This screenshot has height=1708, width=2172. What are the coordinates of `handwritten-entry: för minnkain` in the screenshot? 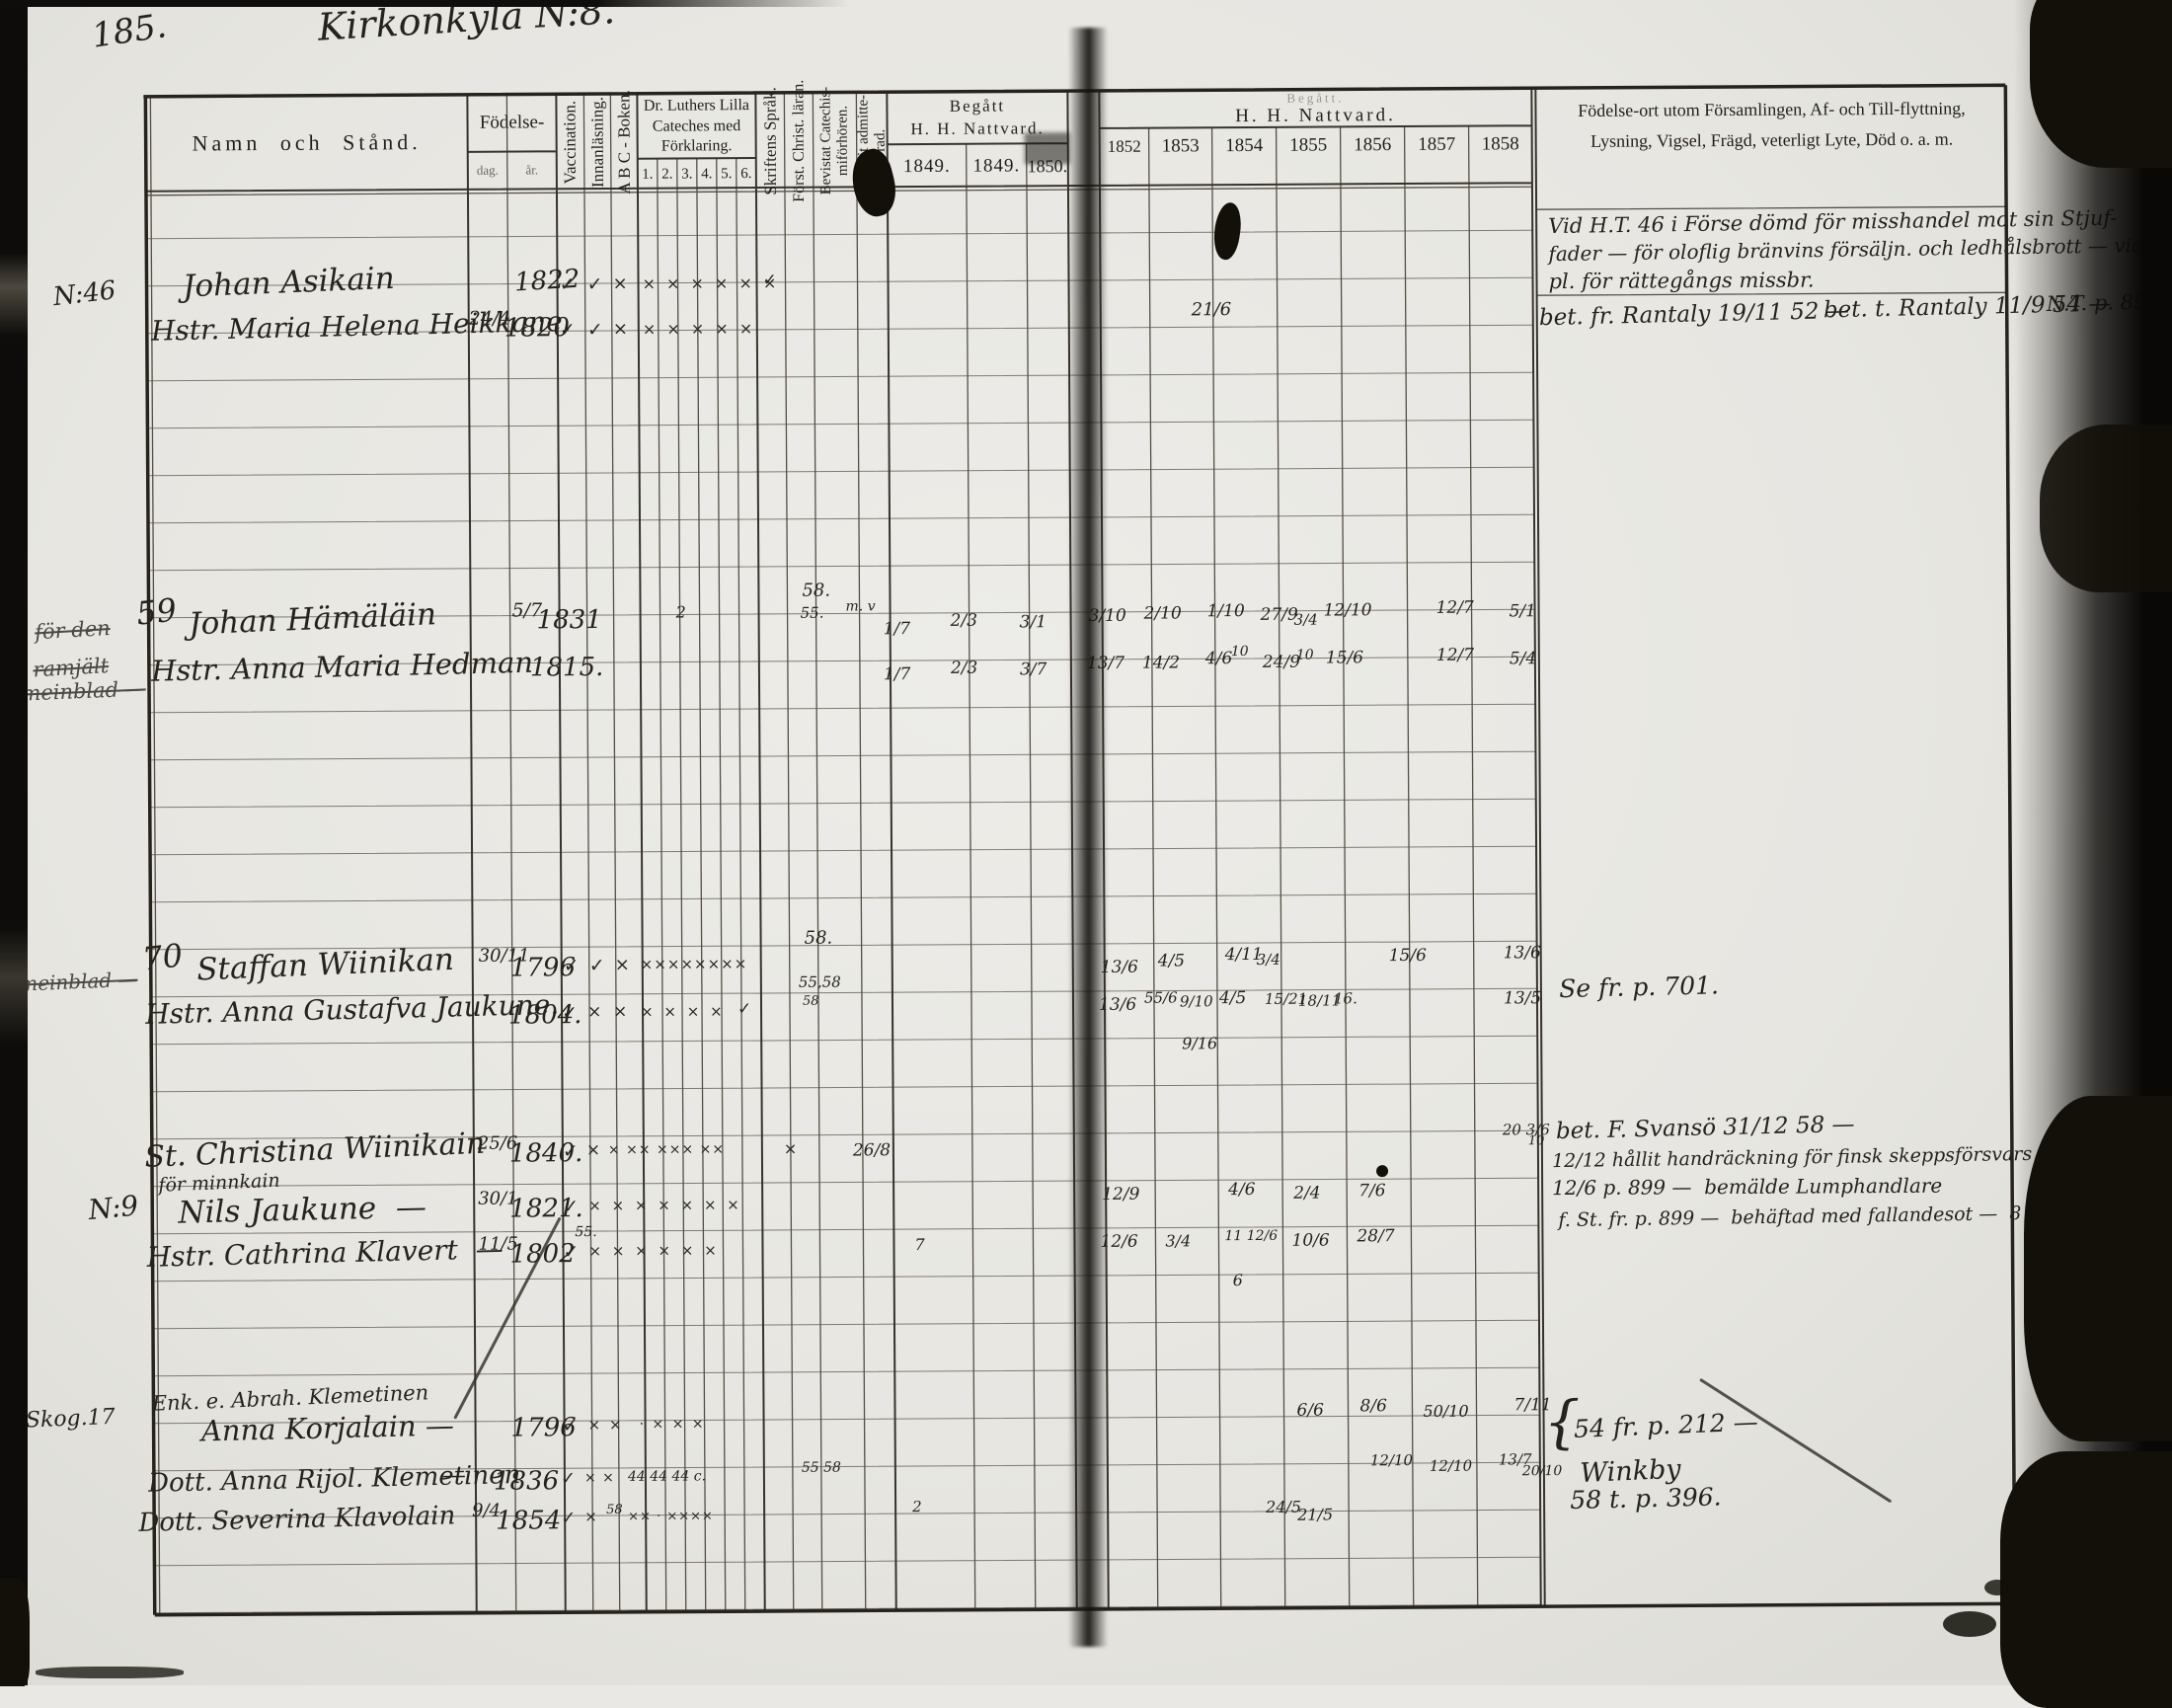 It's located at (219, 1183).